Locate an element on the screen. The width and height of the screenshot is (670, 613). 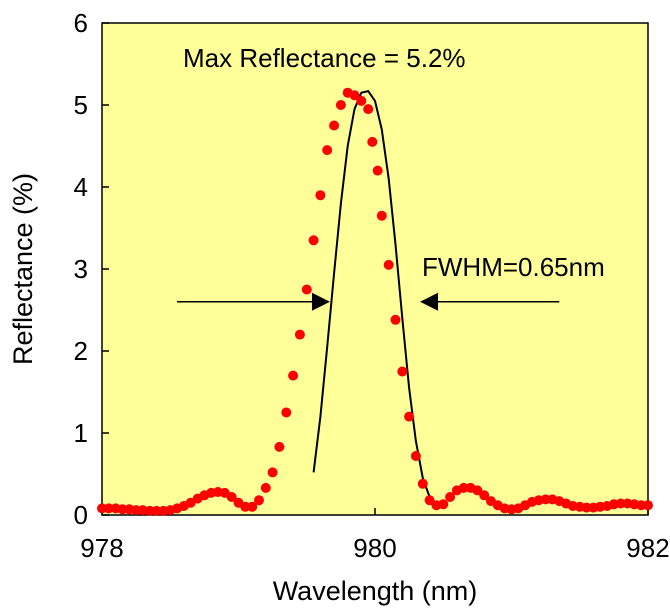
y-tick-label: 4 is located at coordinates (81, 187).